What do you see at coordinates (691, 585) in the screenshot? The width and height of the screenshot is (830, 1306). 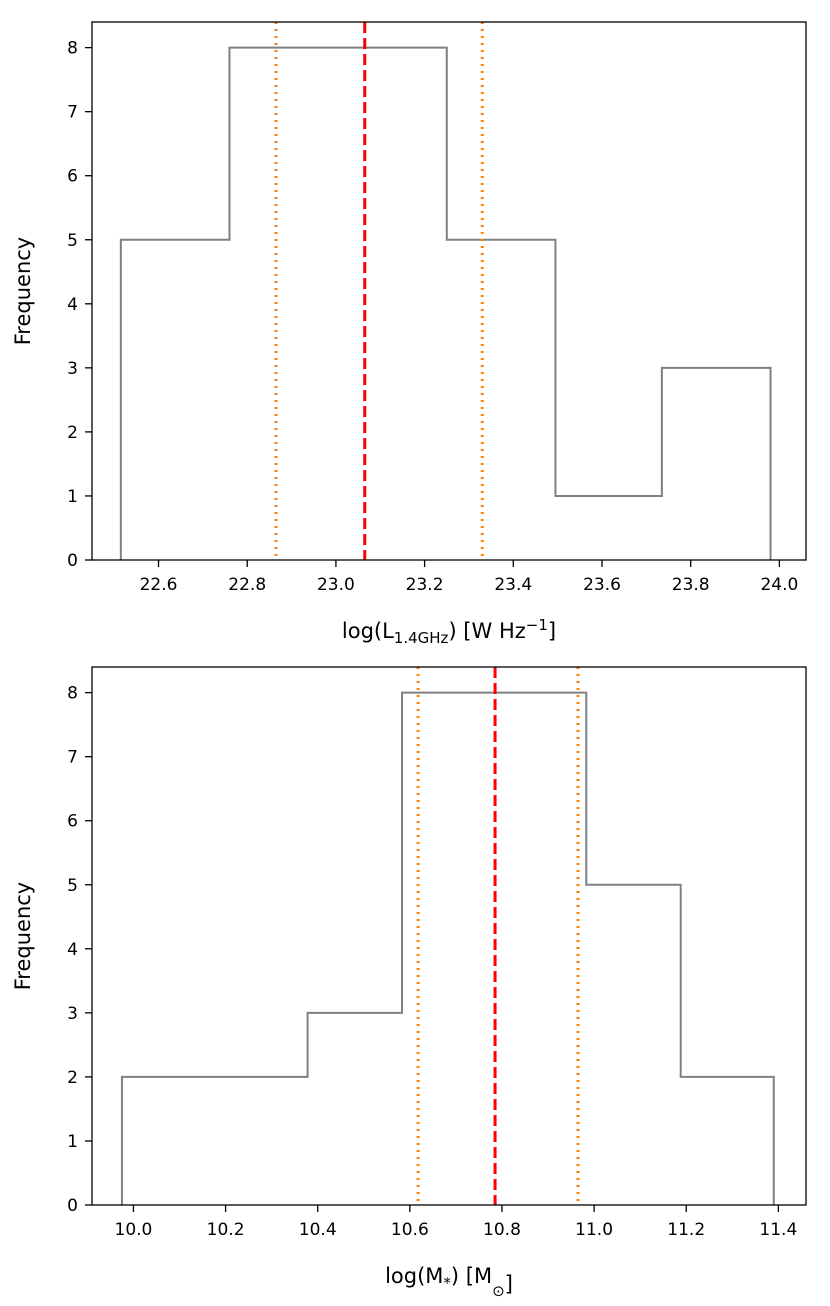 I see `x-tick-label: 23.8` at bounding box center [691, 585].